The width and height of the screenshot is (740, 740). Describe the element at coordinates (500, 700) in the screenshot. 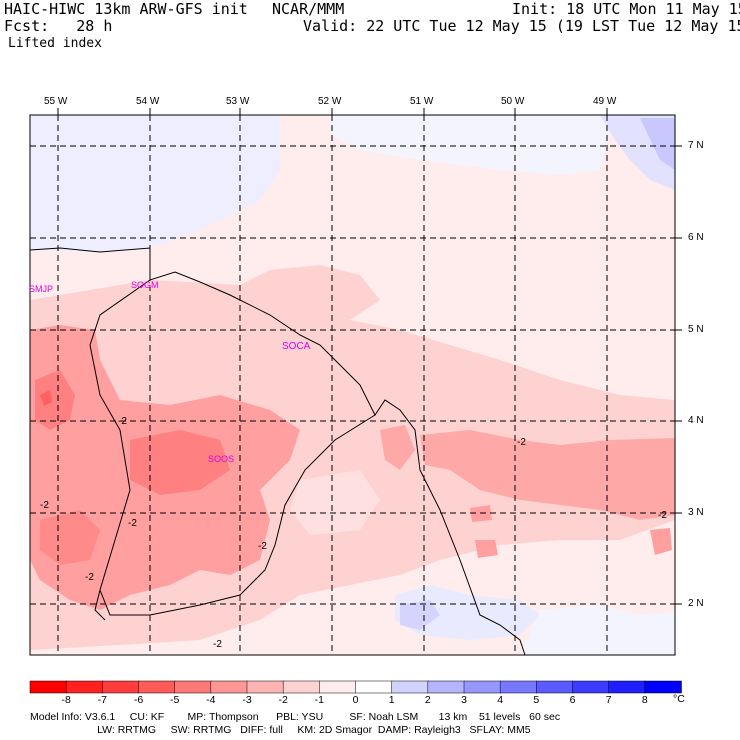

I see `colorbar-tick-label: 4` at that location.